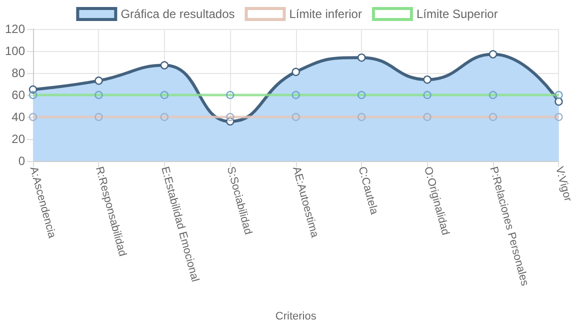 This screenshot has width=574, height=323. What do you see at coordinates (368, 191) in the screenshot?
I see `x-tick-label: C:Cautela` at bounding box center [368, 191].